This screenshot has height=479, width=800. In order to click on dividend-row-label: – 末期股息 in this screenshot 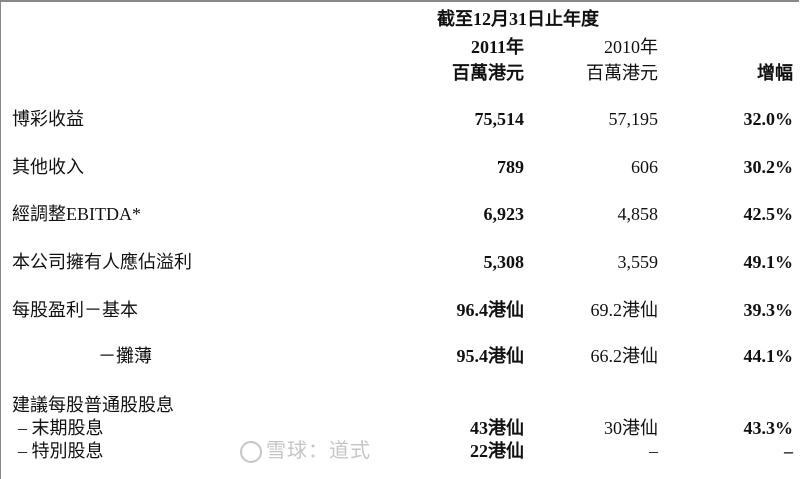, I will do `click(61, 428)`.